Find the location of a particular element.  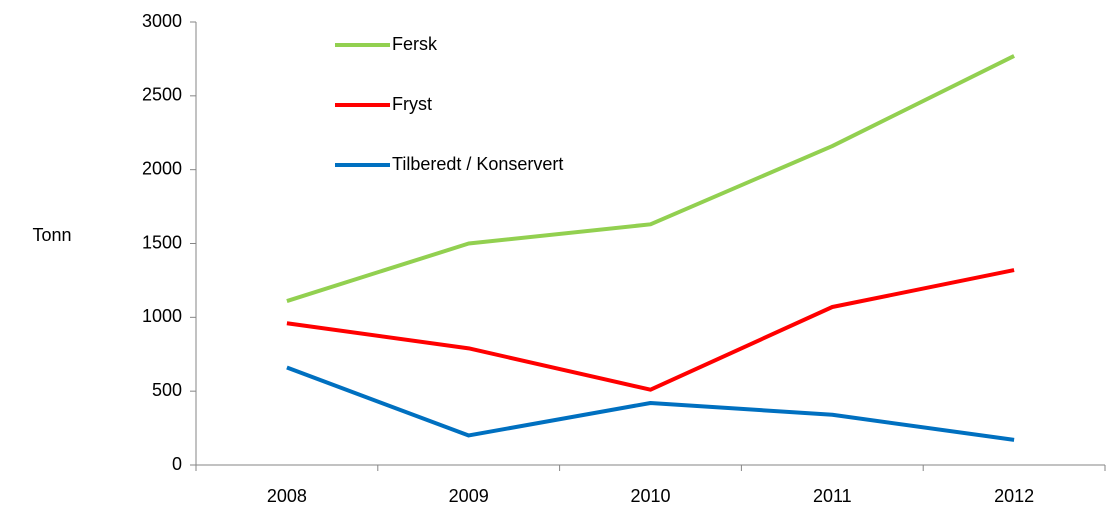

data-line is located at coordinates (650, 403).